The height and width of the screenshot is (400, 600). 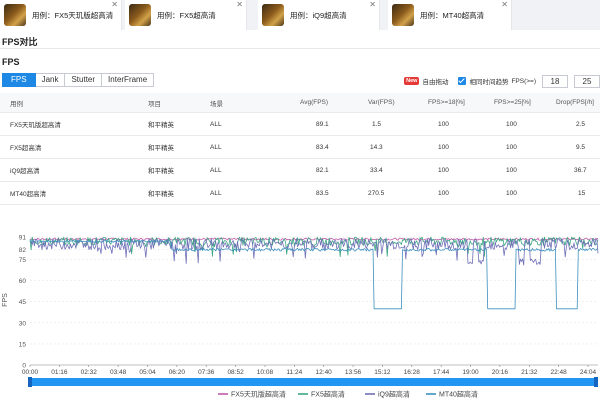 I want to click on col-drop: Drop(FPS[/h], so click(x=575, y=102).